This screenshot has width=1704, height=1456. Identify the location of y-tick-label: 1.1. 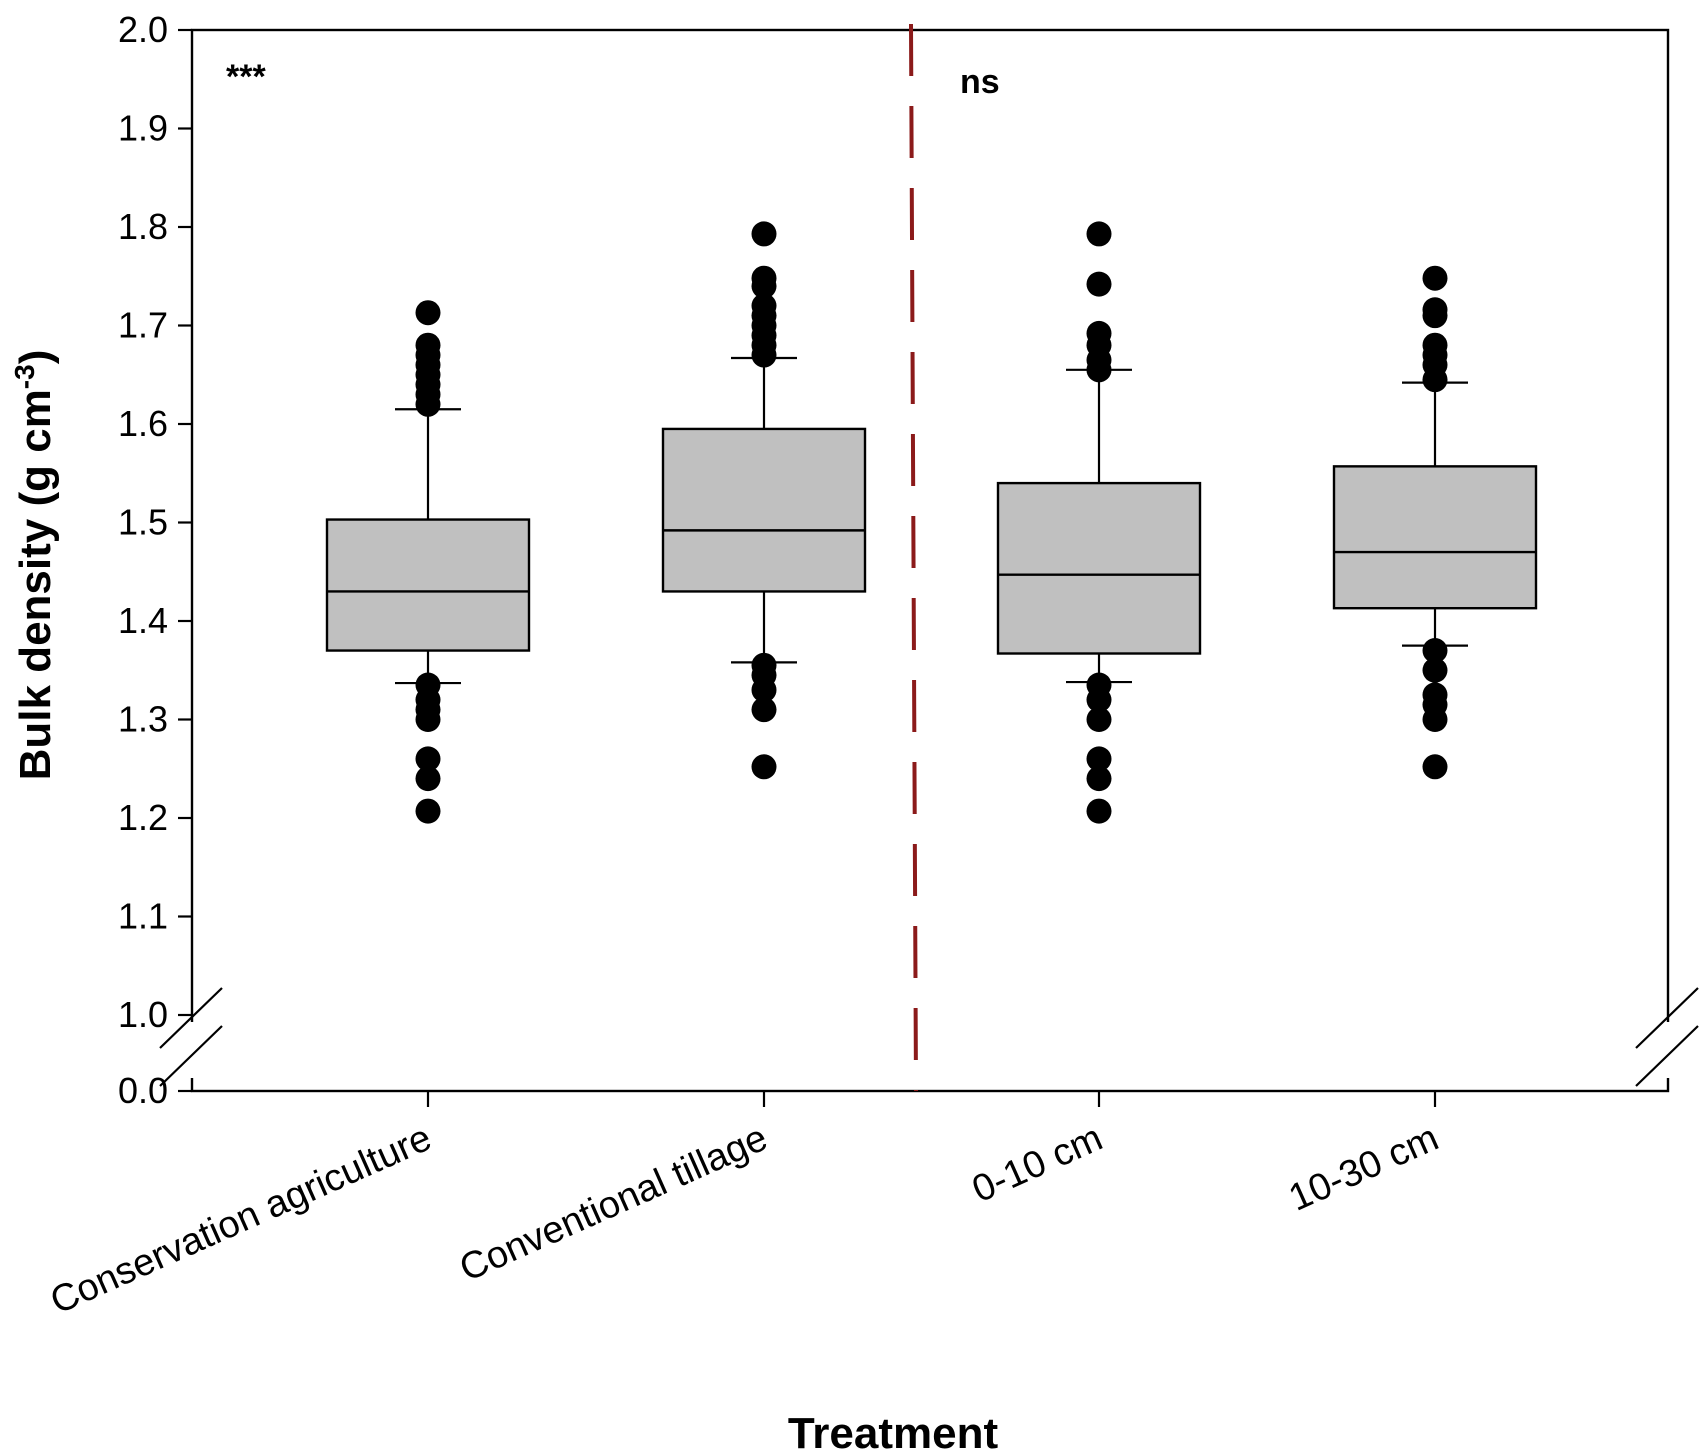
(143, 916).